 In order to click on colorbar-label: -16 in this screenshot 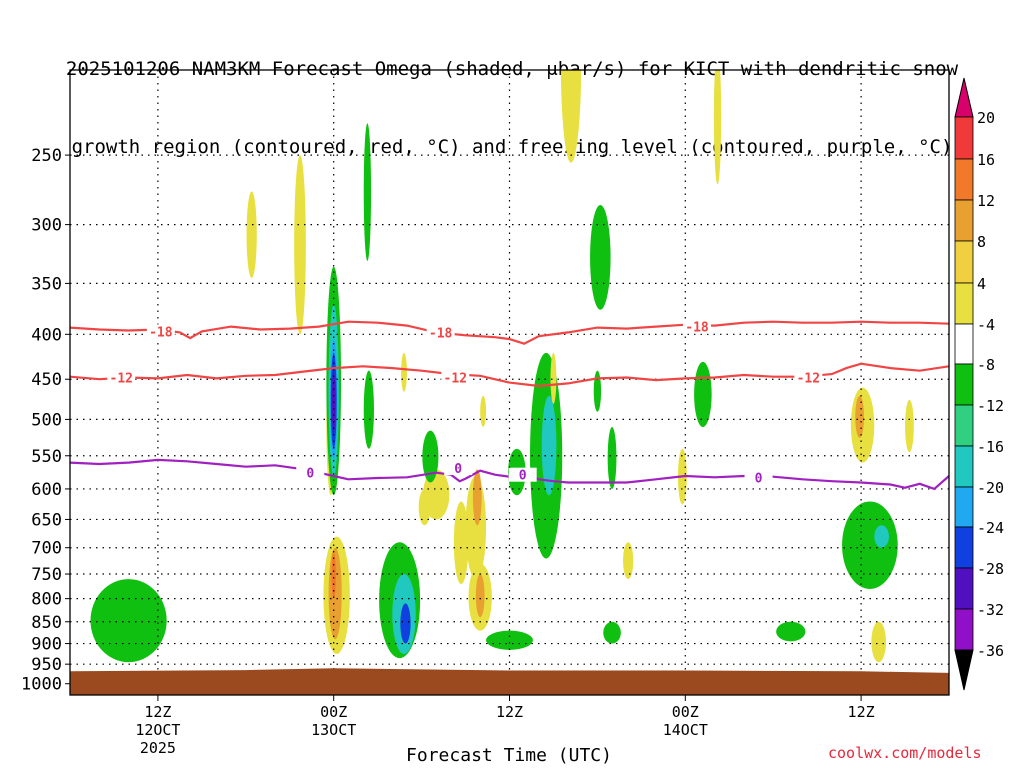, I will do `click(990, 447)`.